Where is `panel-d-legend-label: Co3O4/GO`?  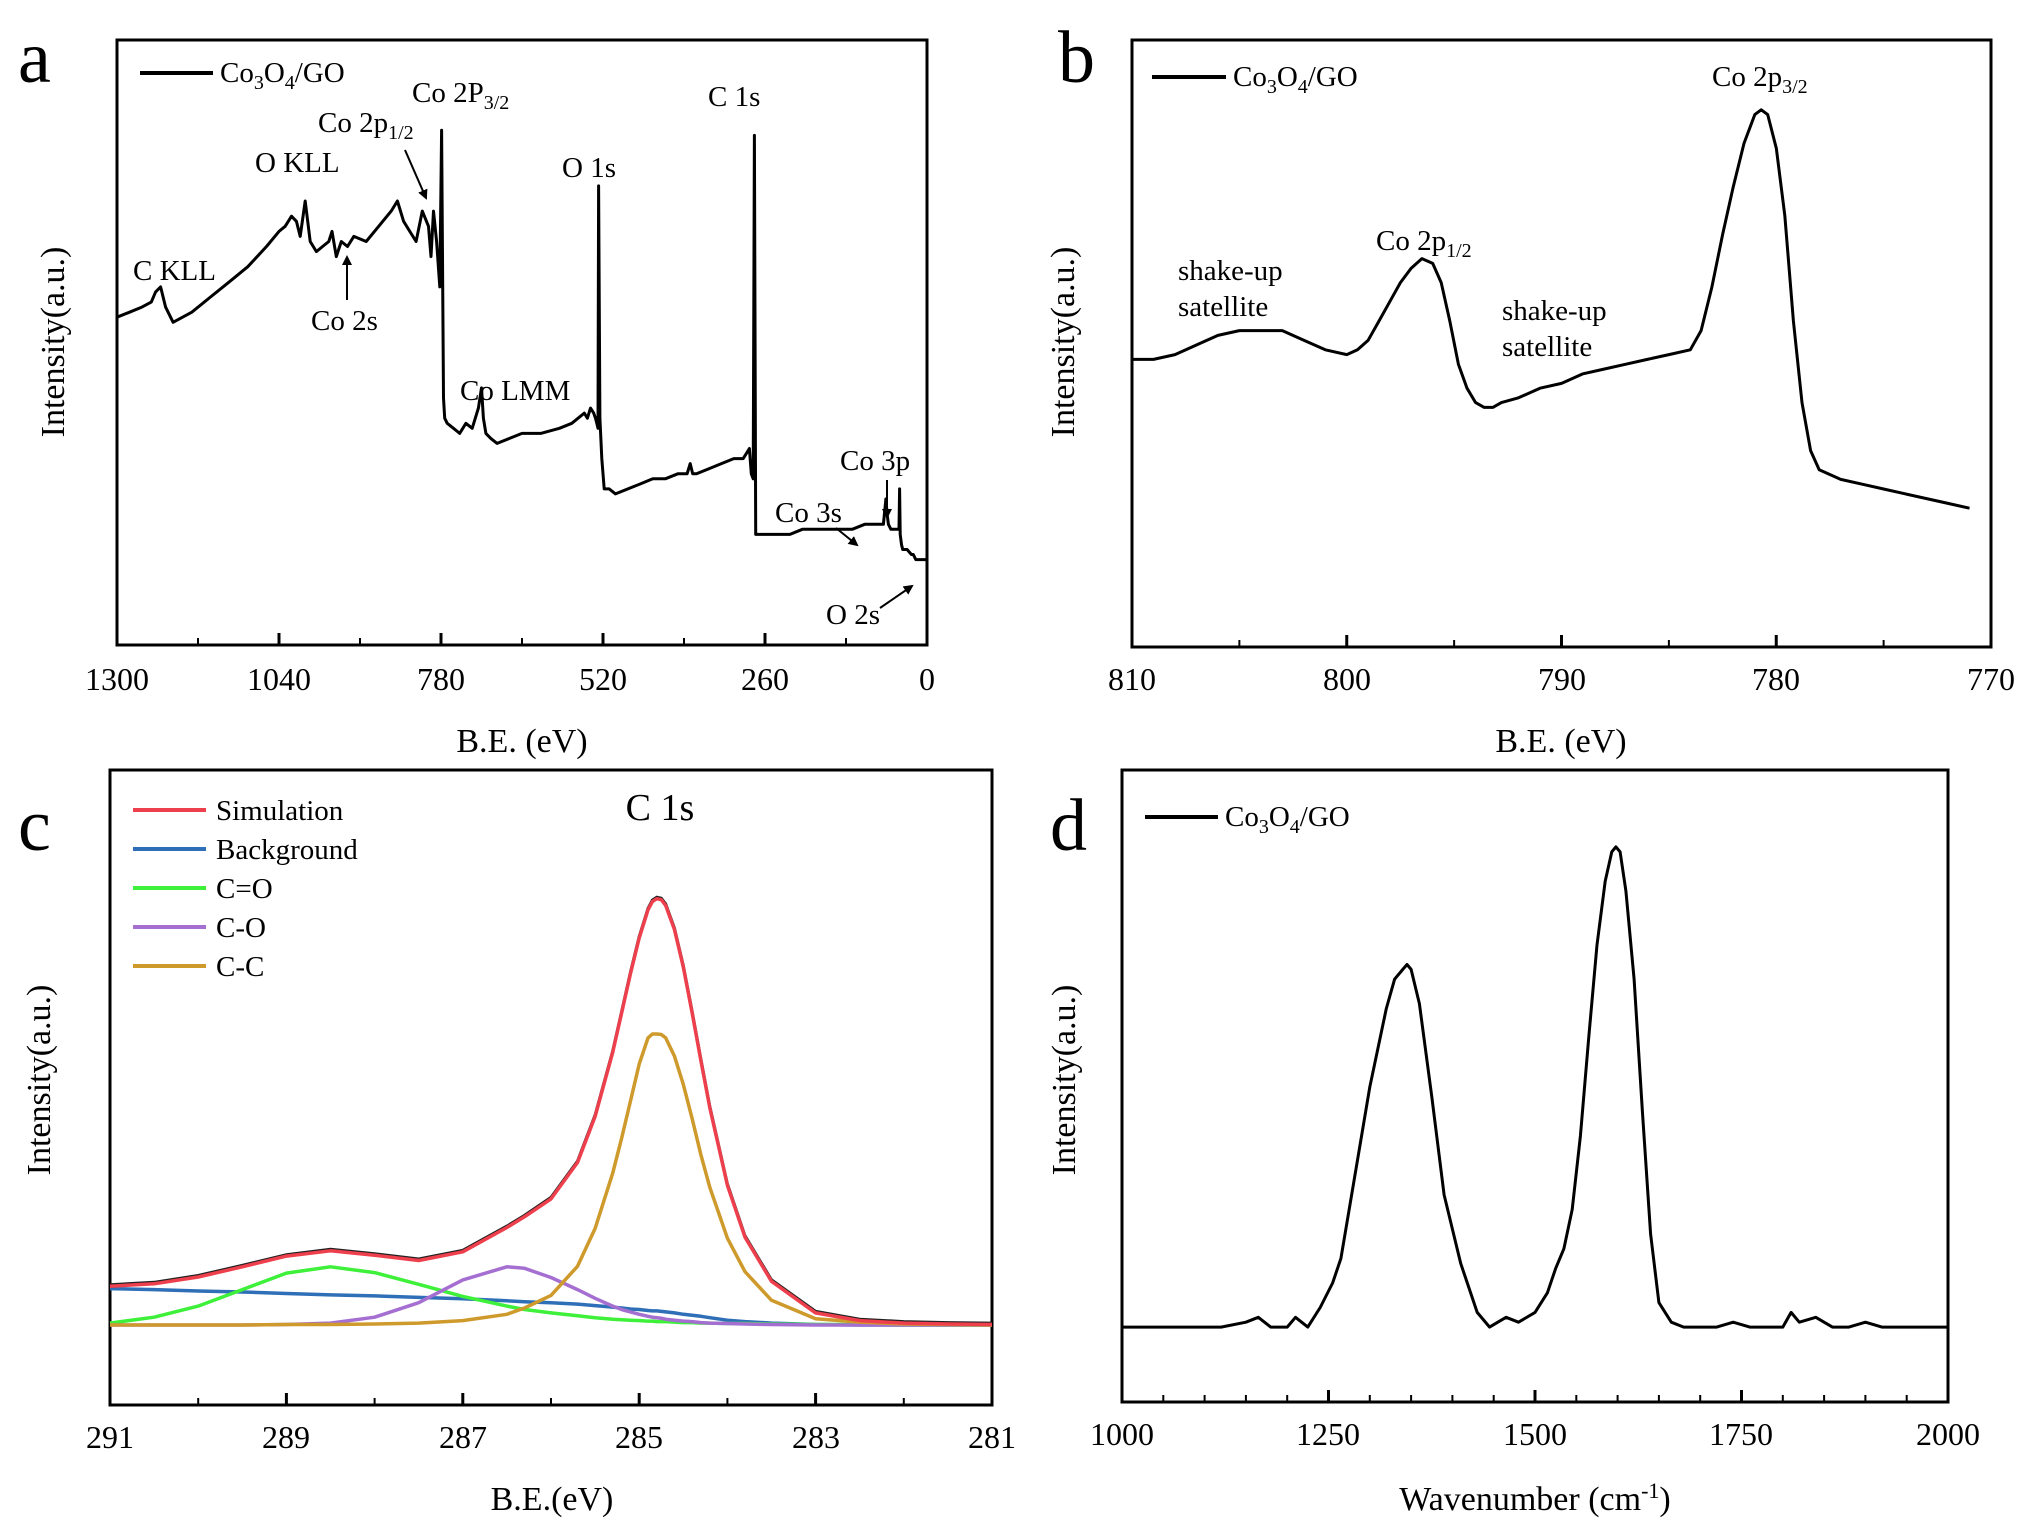
panel-d-legend-label: Co3O4/GO is located at coordinates (1287, 819).